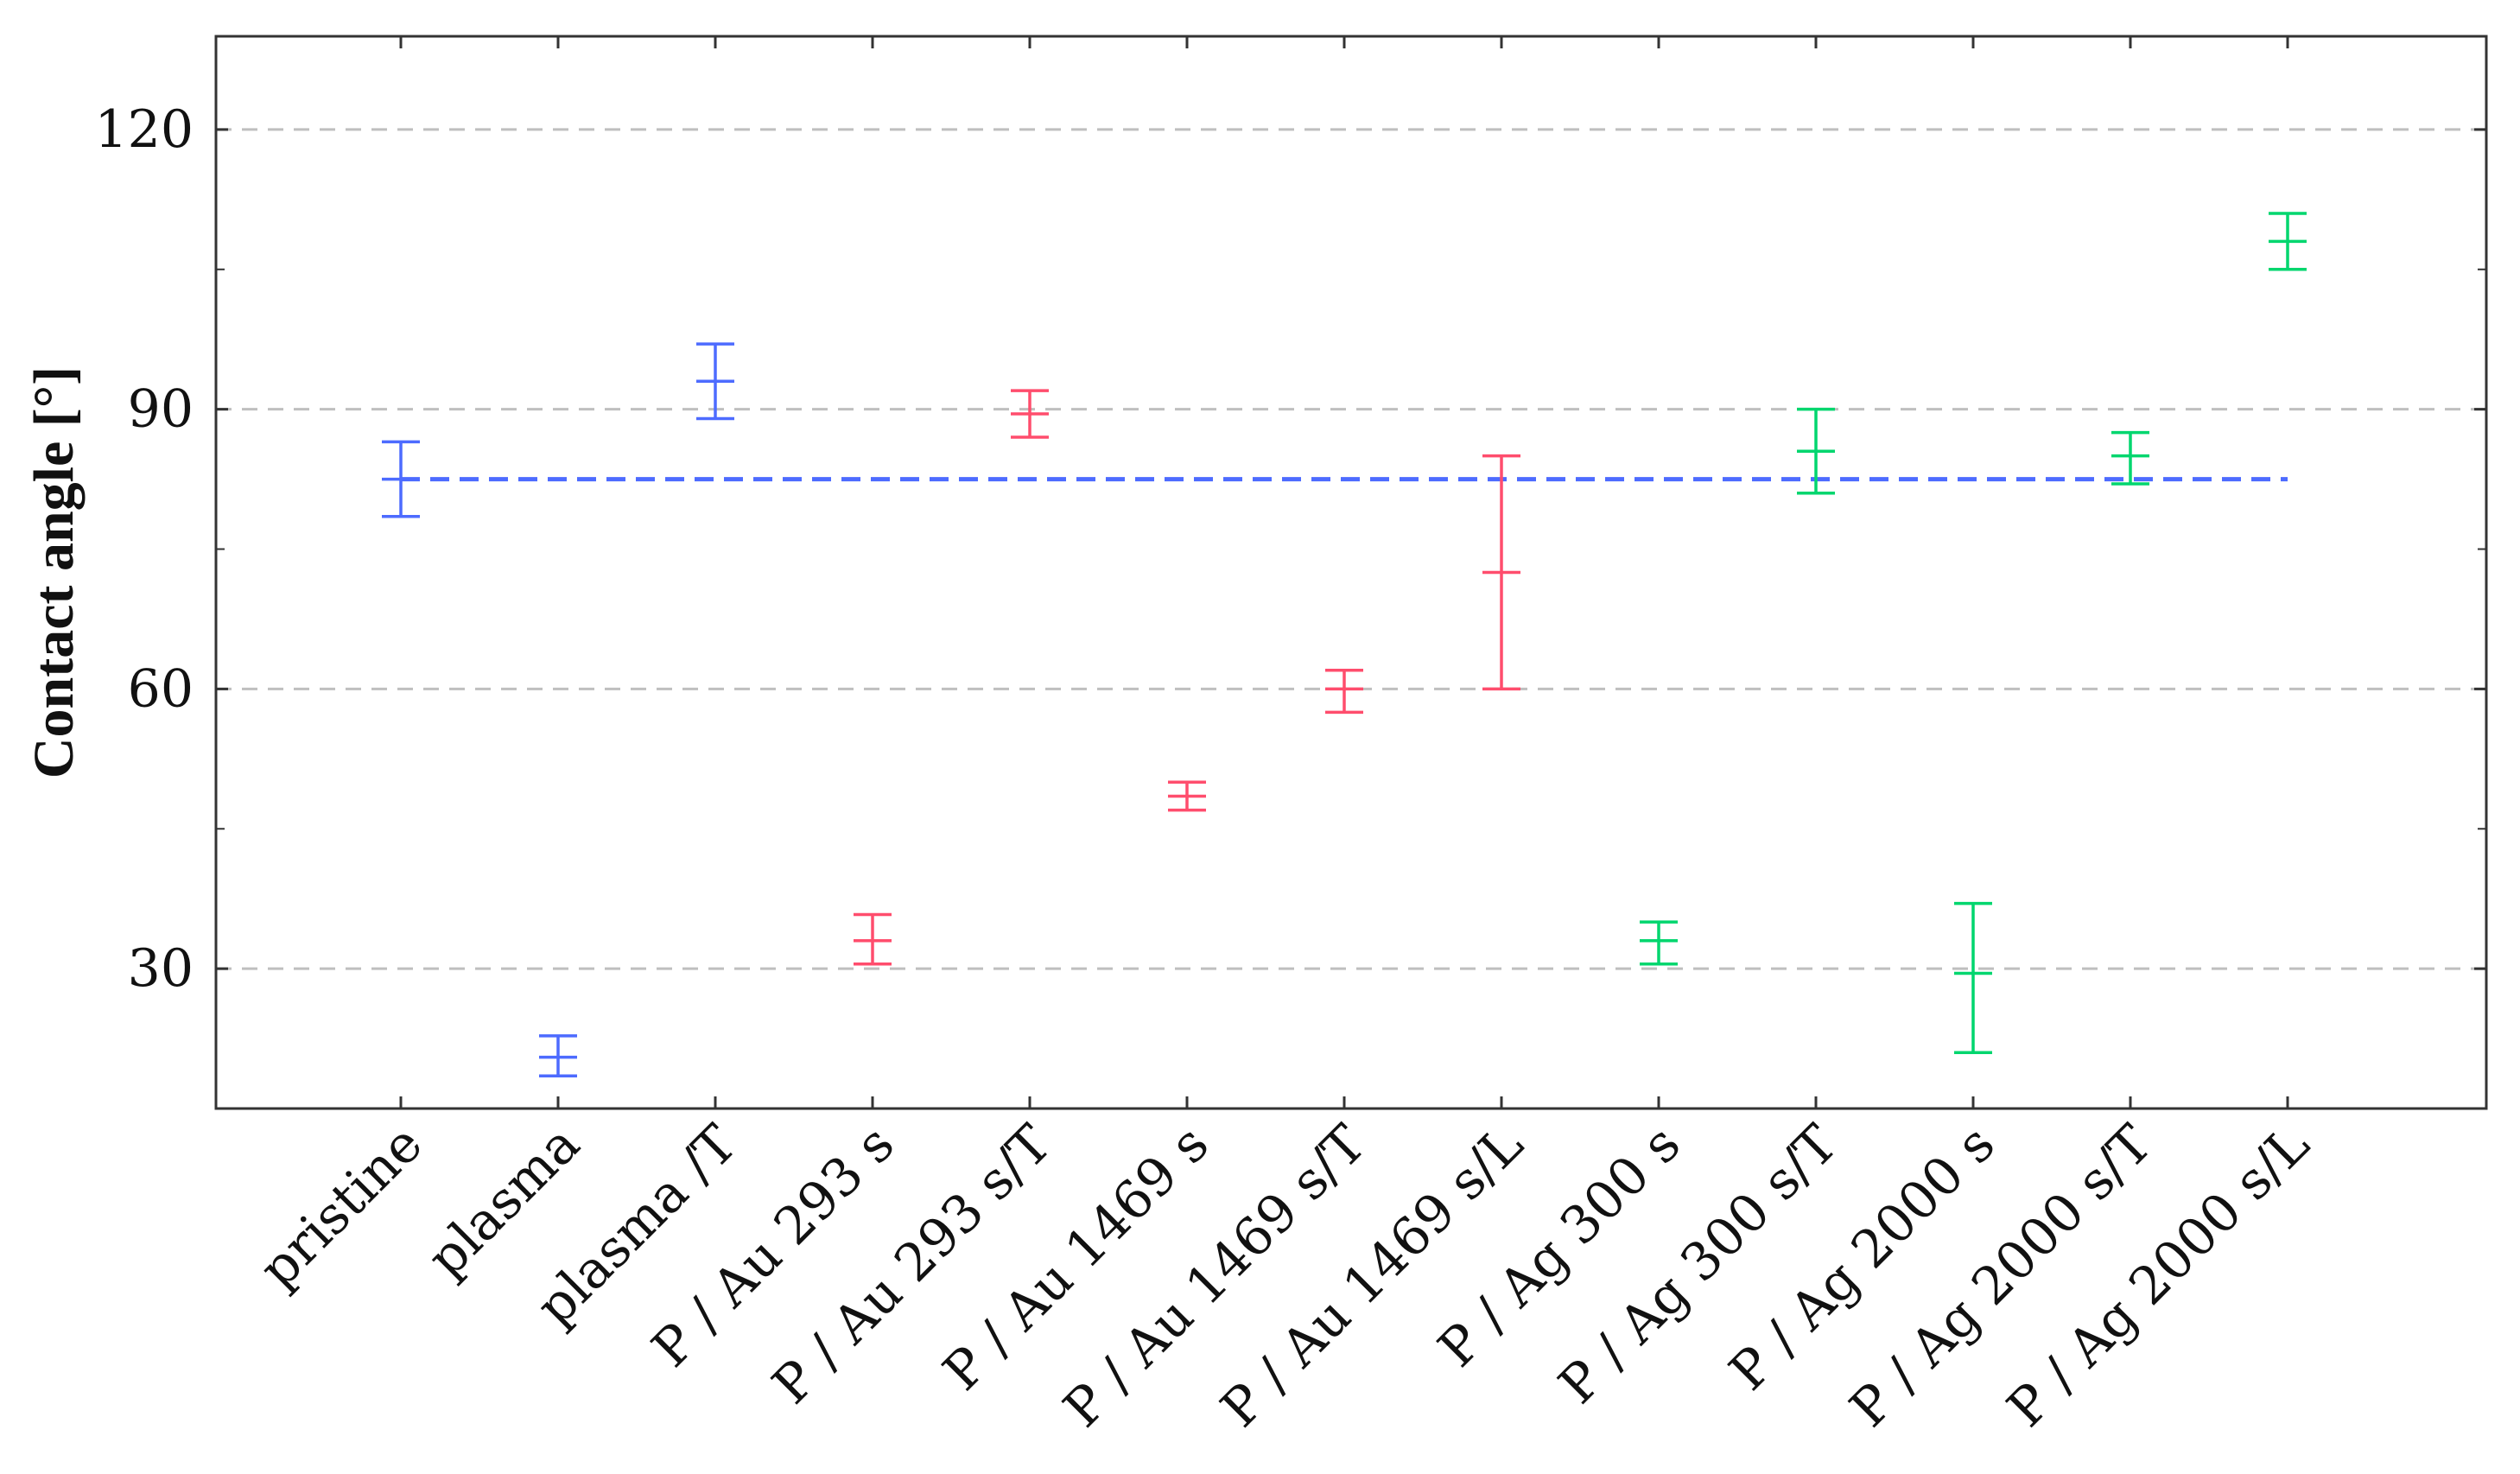 This screenshot has width=2520, height=1474. I want to click on y-tick-label: 60, so click(161, 688).